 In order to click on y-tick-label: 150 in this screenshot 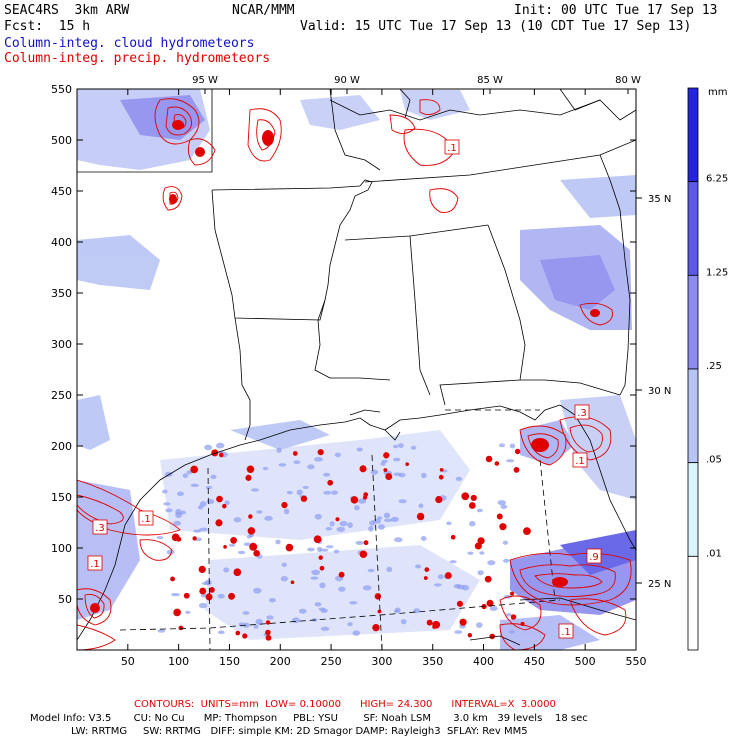, I will do `click(61, 497)`.